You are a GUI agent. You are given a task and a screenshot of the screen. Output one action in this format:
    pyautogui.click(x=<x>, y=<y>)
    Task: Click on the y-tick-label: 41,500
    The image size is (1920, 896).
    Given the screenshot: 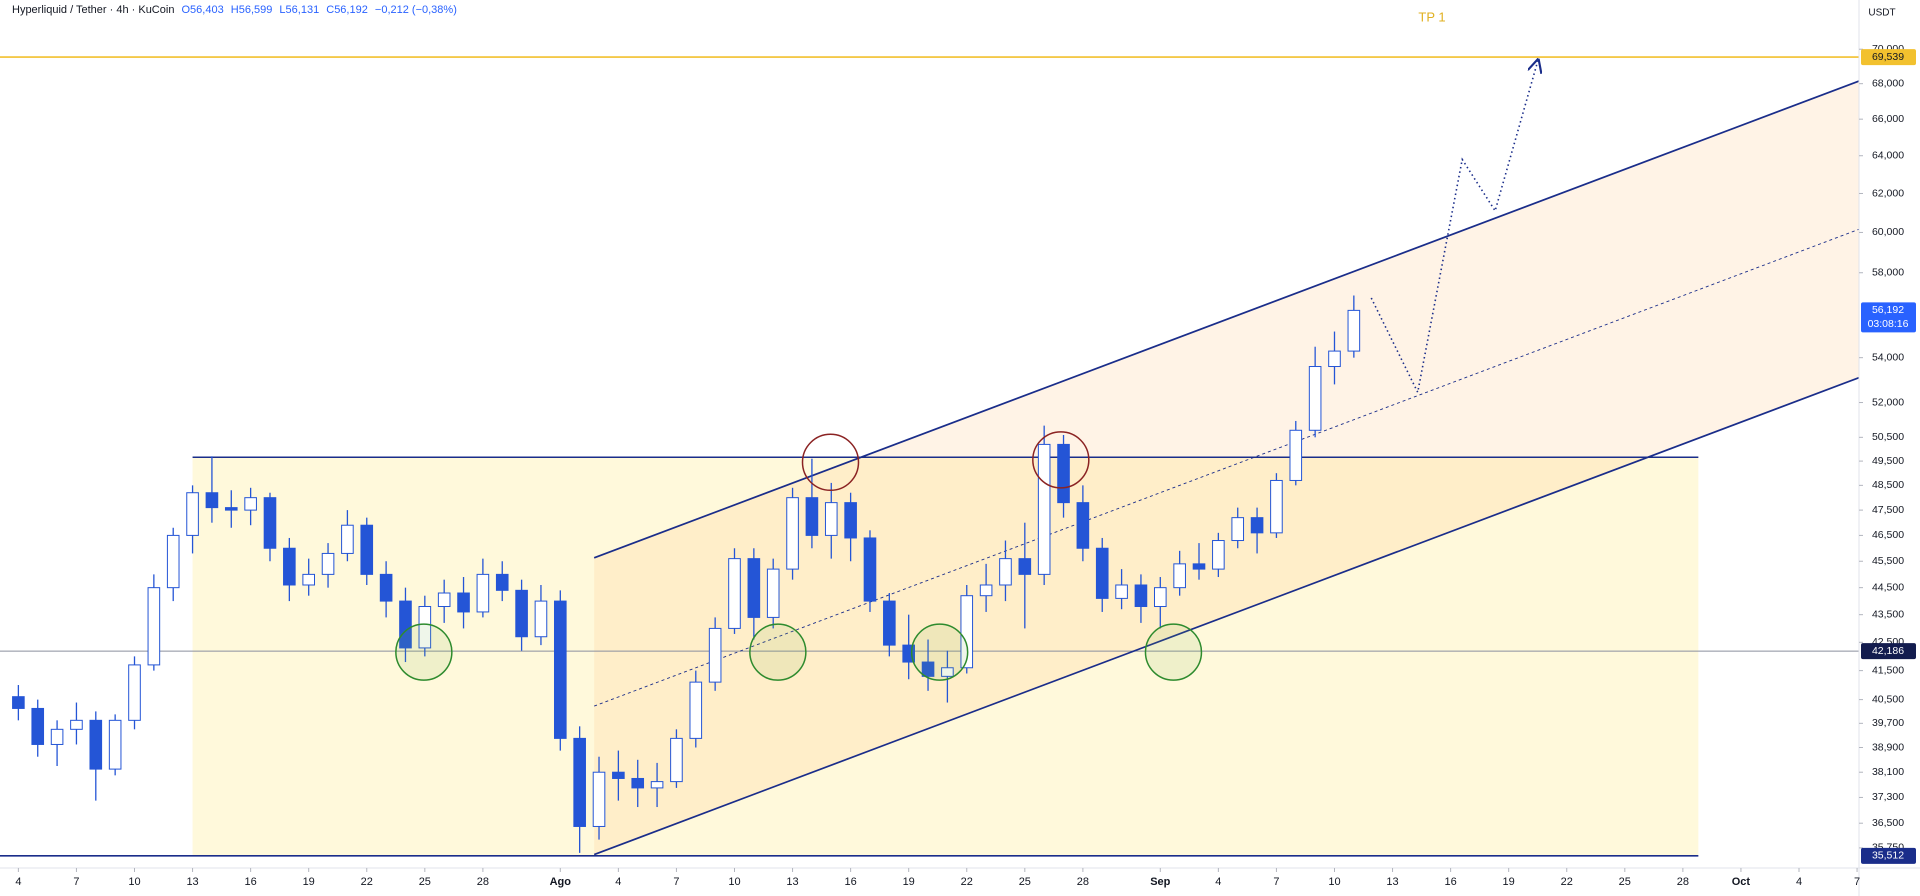 What is the action you would take?
    pyautogui.click(x=1888, y=670)
    